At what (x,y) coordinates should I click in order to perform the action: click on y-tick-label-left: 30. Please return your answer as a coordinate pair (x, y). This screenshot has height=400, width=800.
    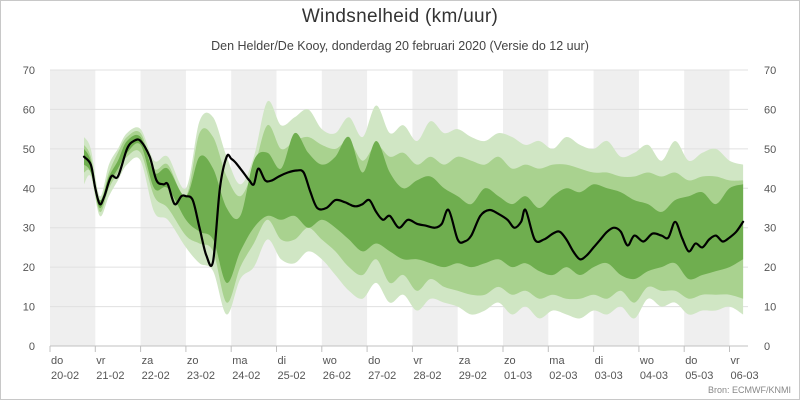
    Looking at the image, I should click on (29, 229).